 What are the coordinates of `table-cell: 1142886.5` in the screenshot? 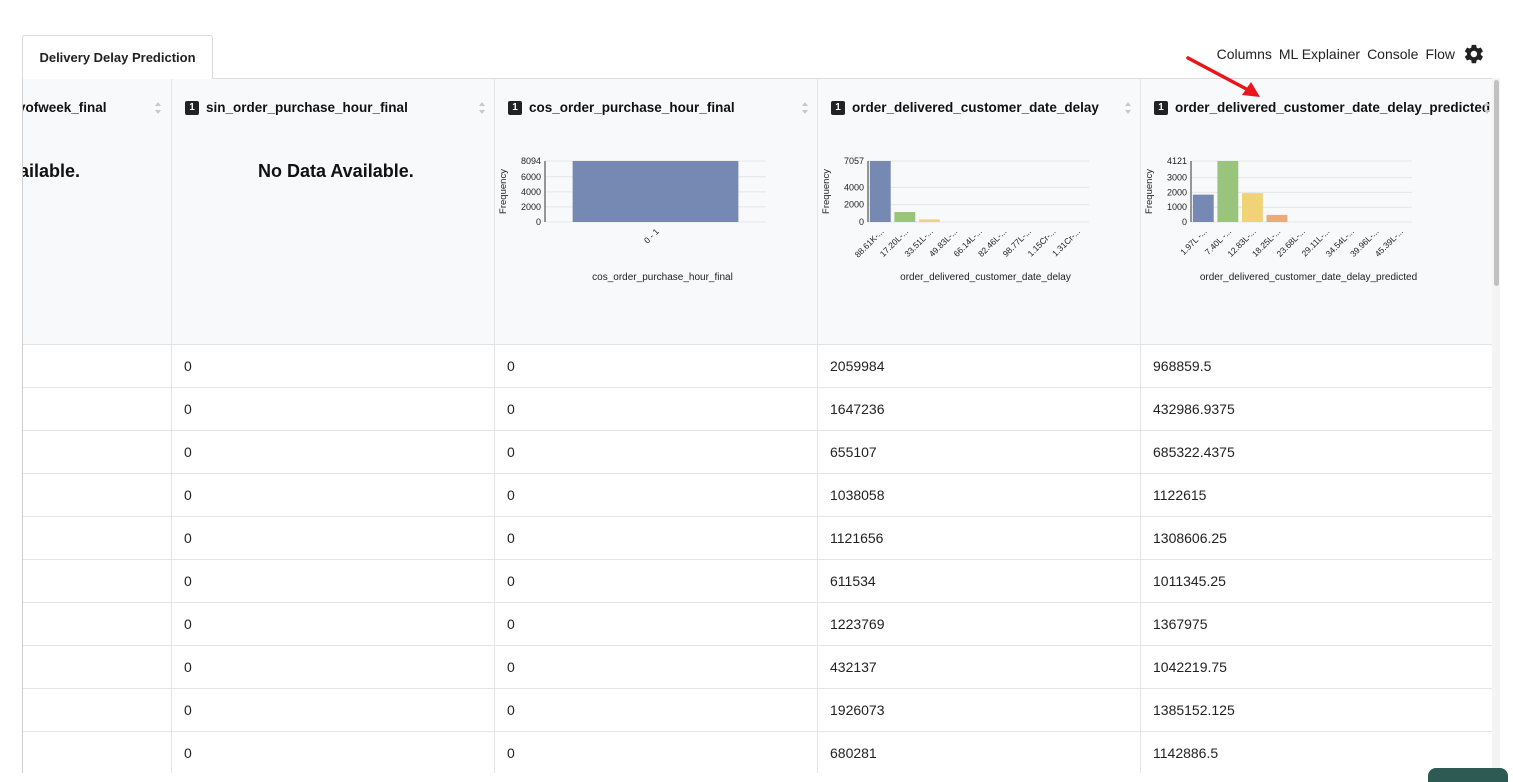 It's located at (1320, 752).